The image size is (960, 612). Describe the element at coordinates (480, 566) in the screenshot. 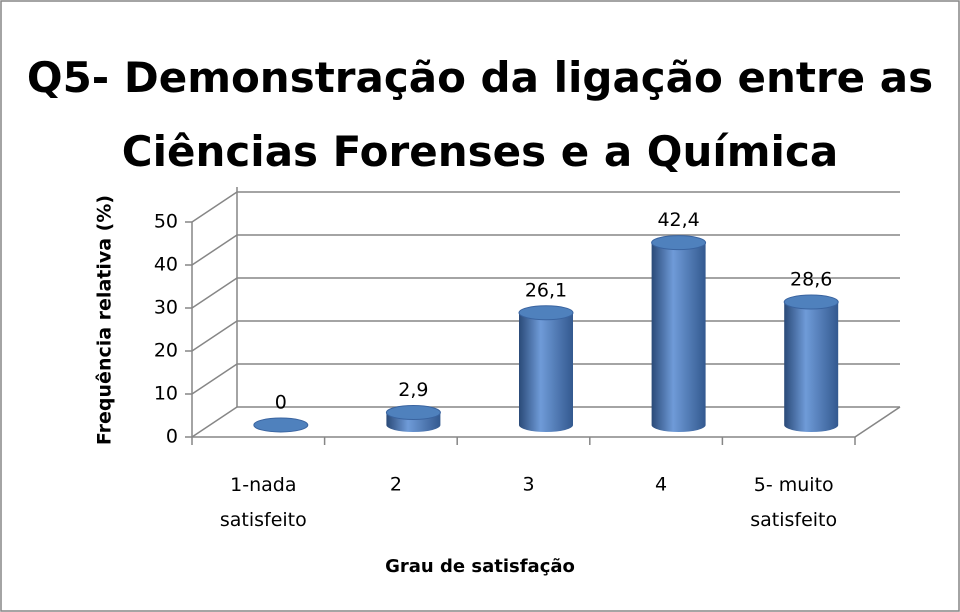

I see `x-axis-label: Grau de satisfação` at that location.